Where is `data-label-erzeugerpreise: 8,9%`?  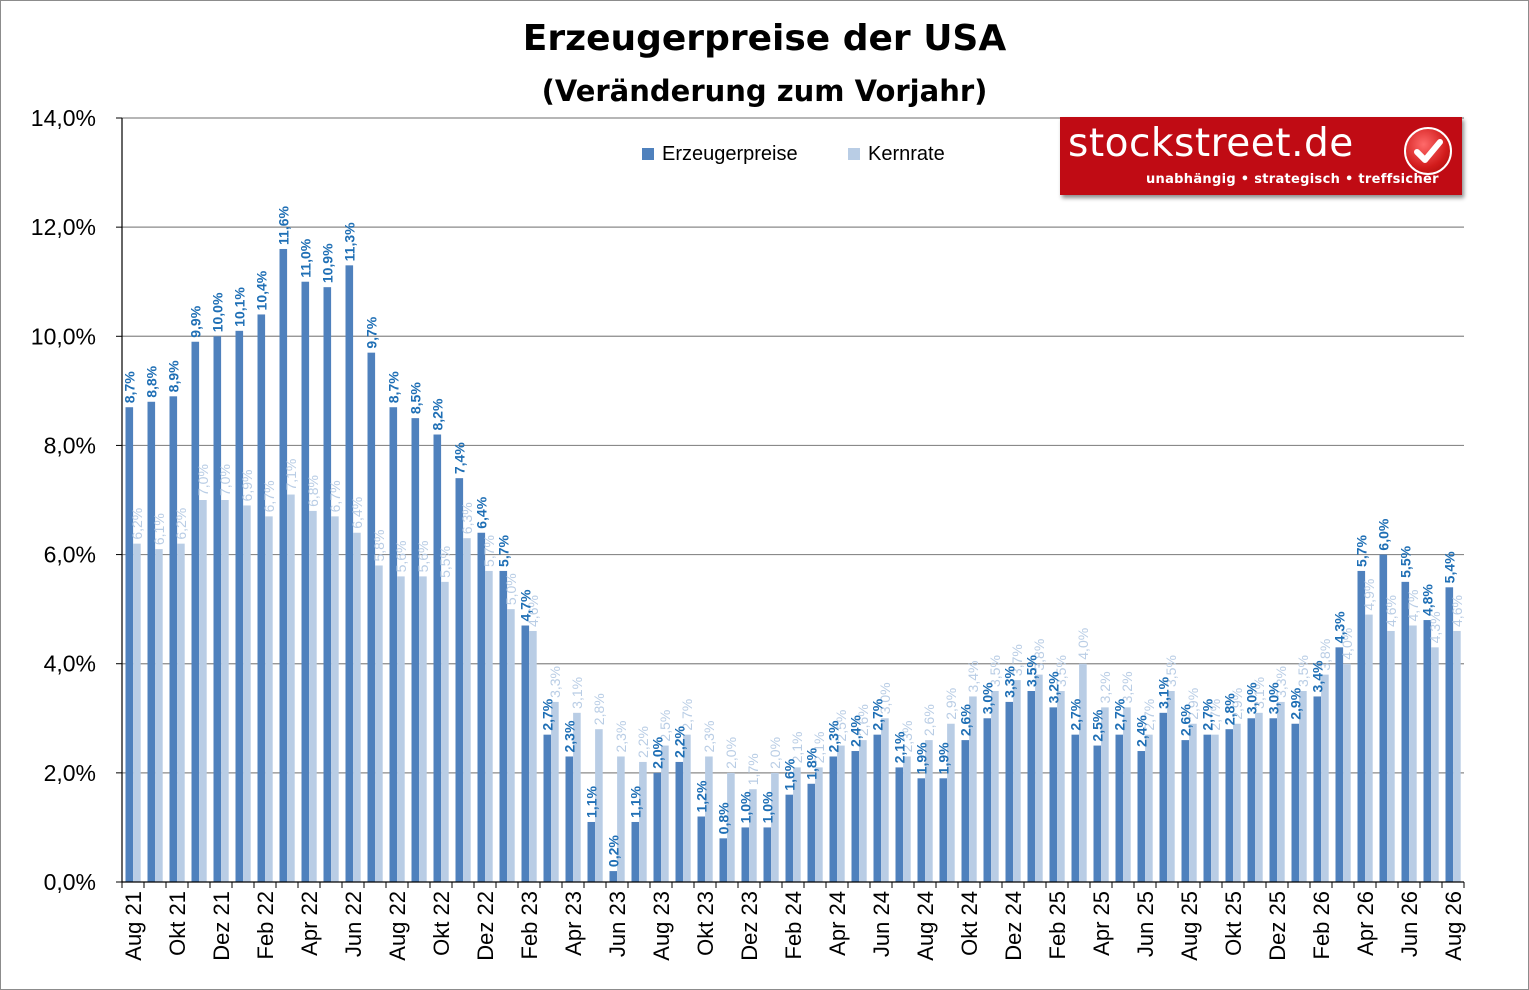 data-label-erzeugerpreise: 8,9% is located at coordinates (173, 376).